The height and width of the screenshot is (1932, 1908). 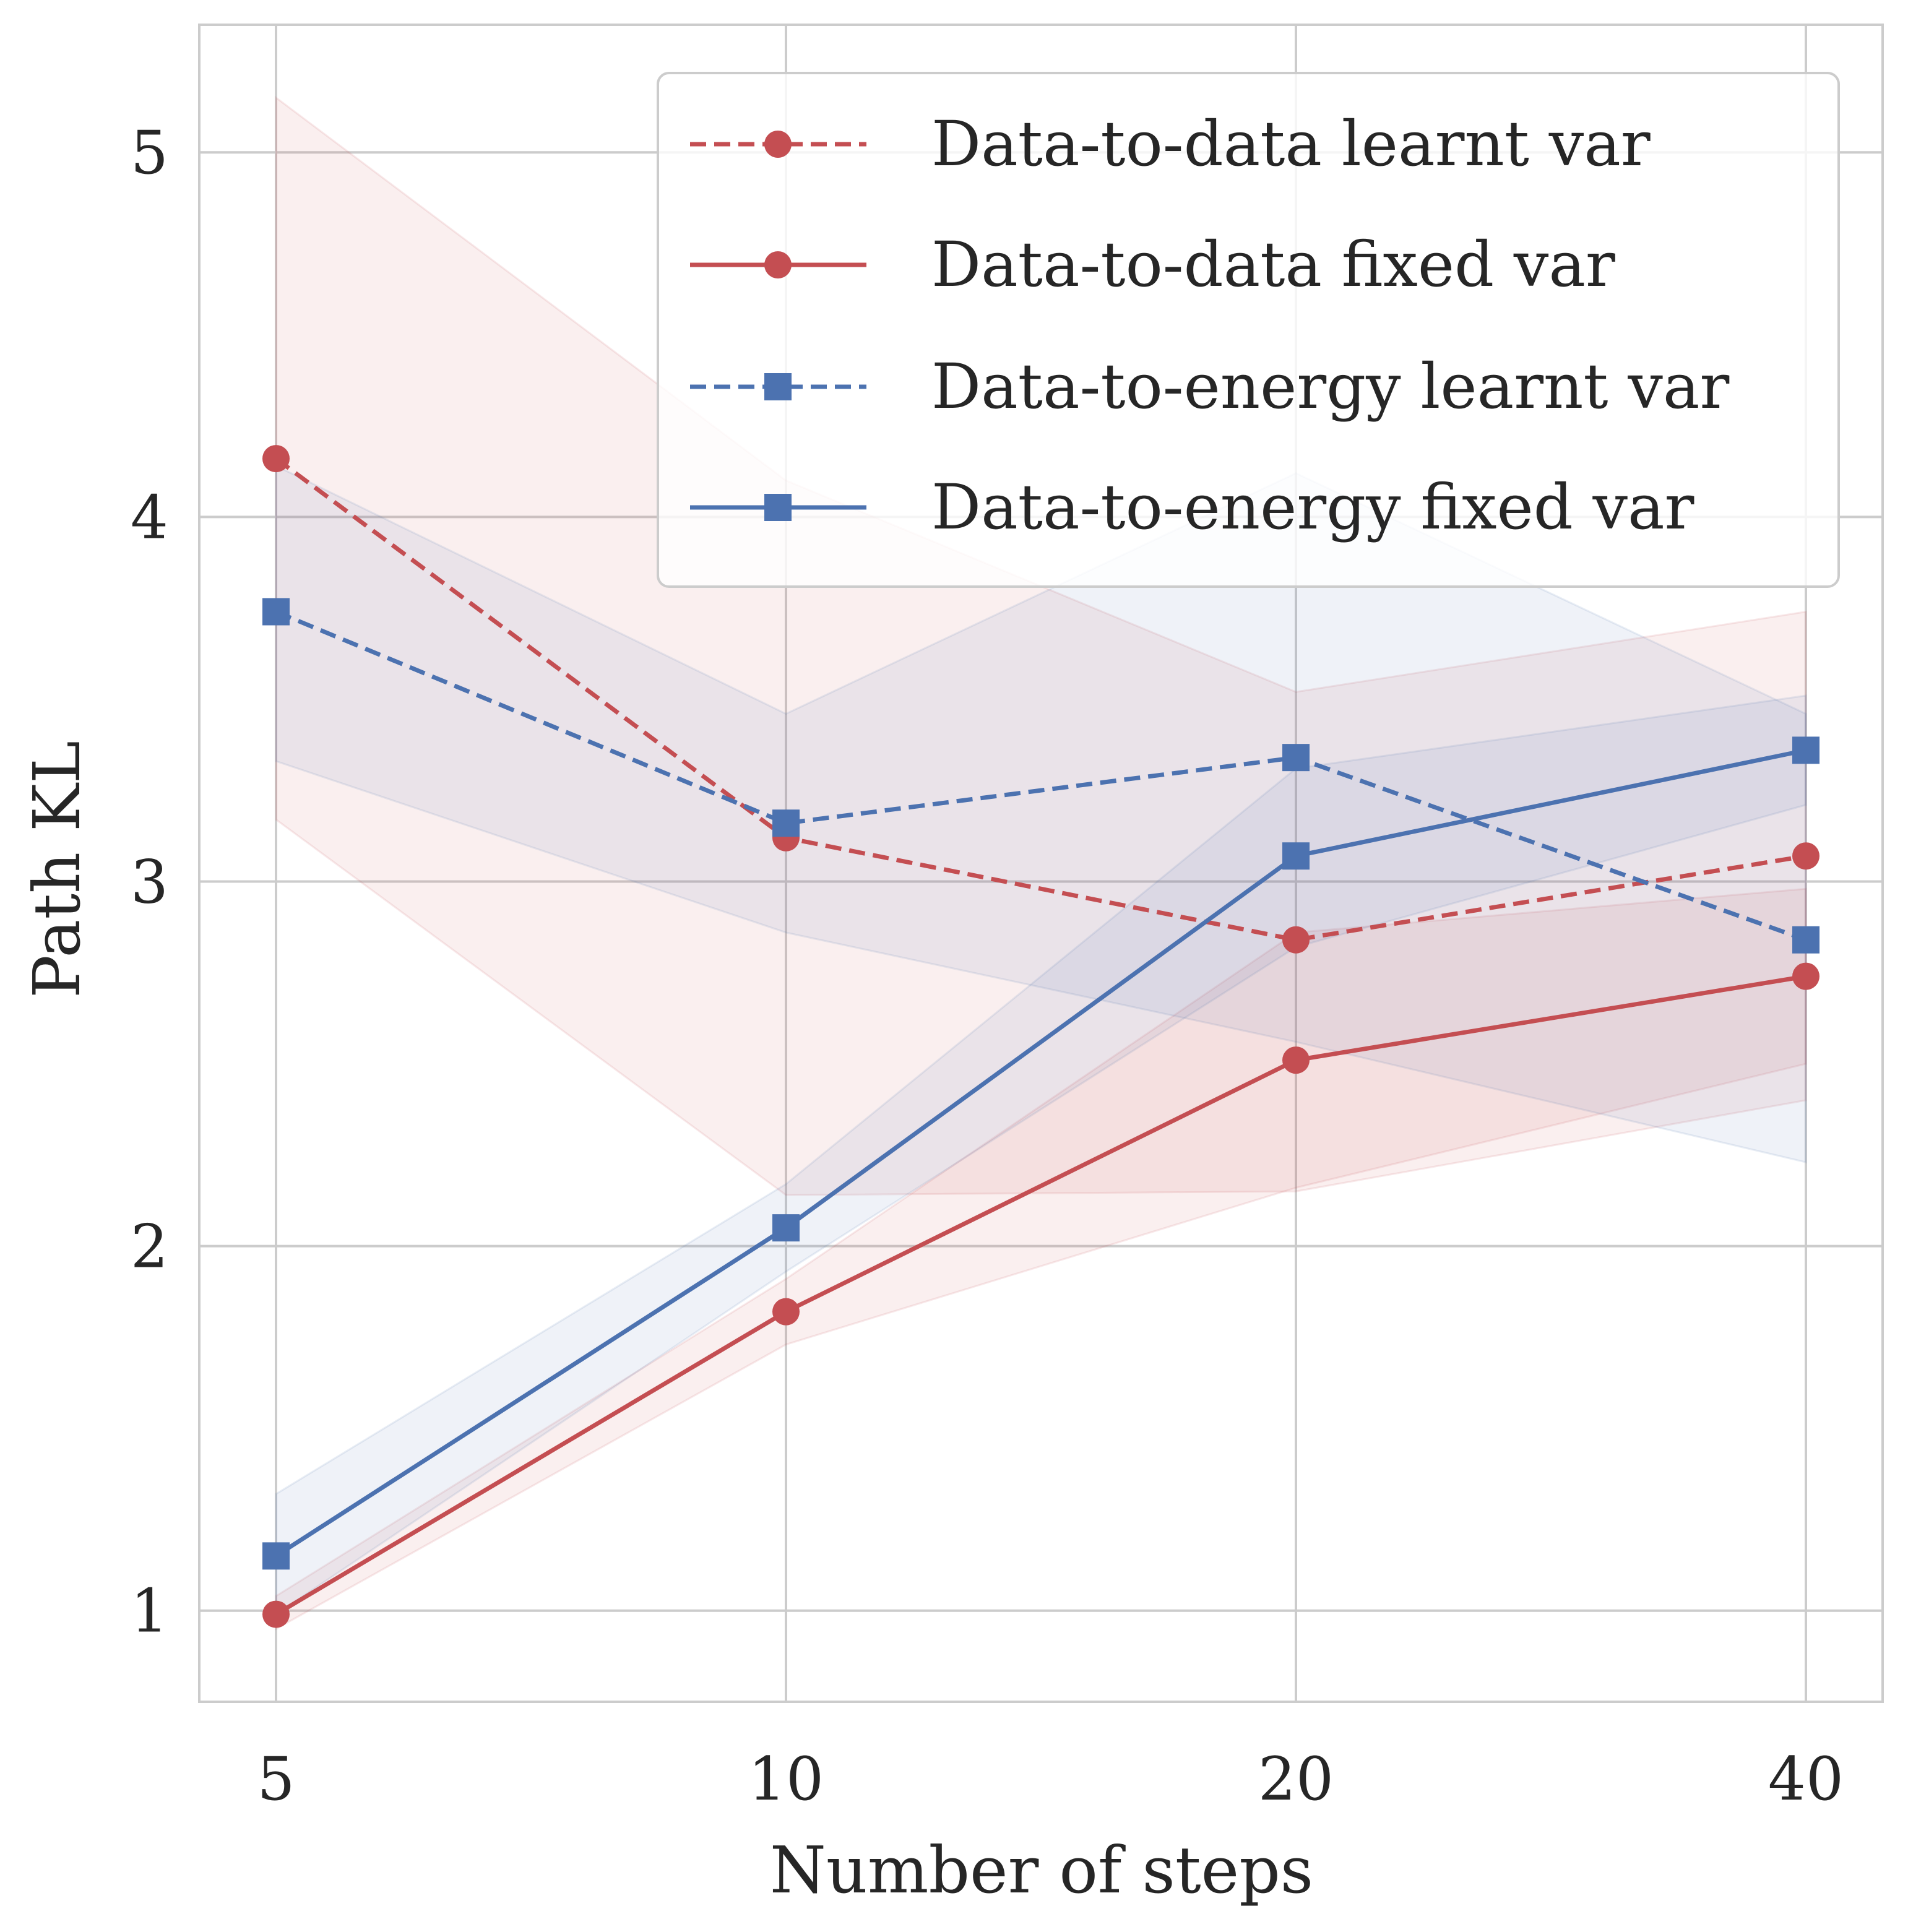 What do you see at coordinates (149, 1247) in the screenshot?
I see `y-tick-label: 2` at bounding box center [149, 1247].